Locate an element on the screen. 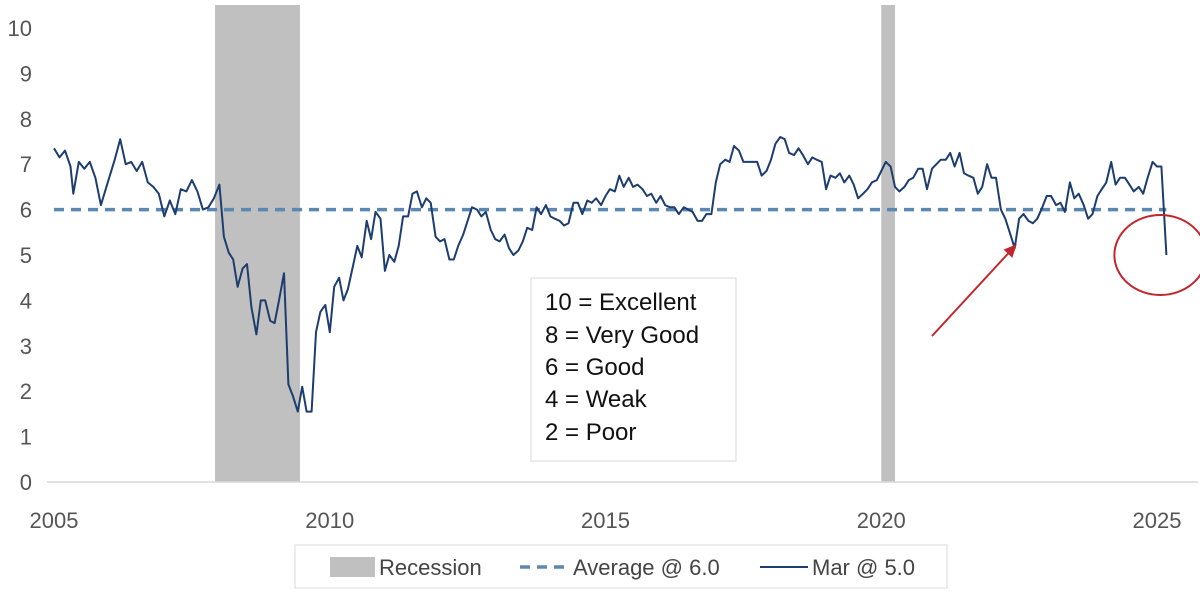  y-tick-label: 6 is located at coordinates (26, 210).